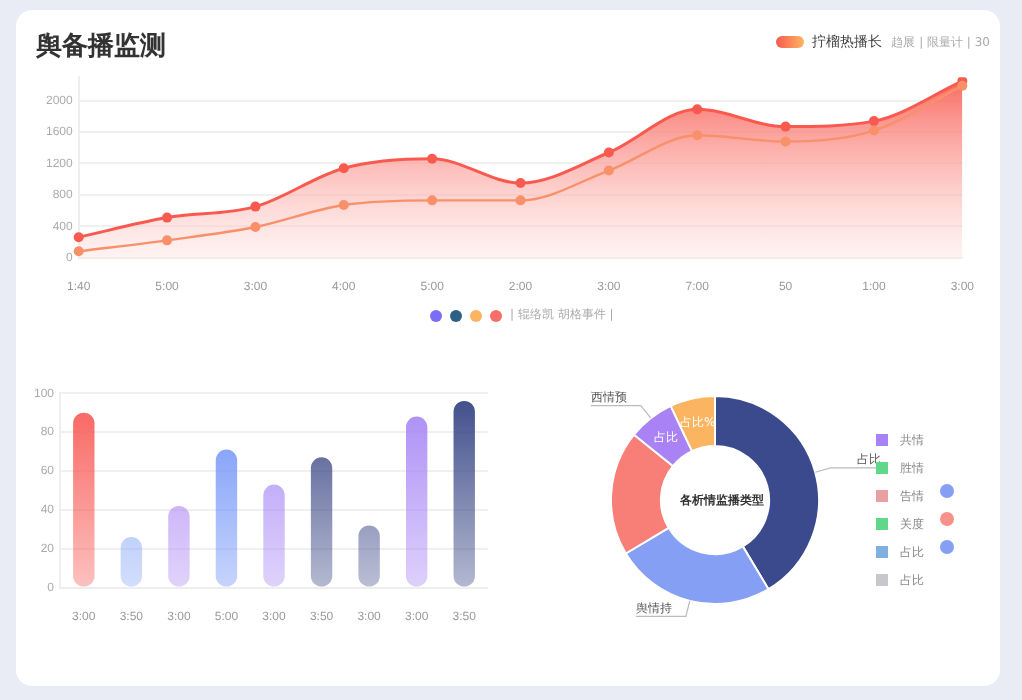  Describe the element at coordinates (101, 47) in the screenshot. I see `chart-title: 舆备播监测` at that location.